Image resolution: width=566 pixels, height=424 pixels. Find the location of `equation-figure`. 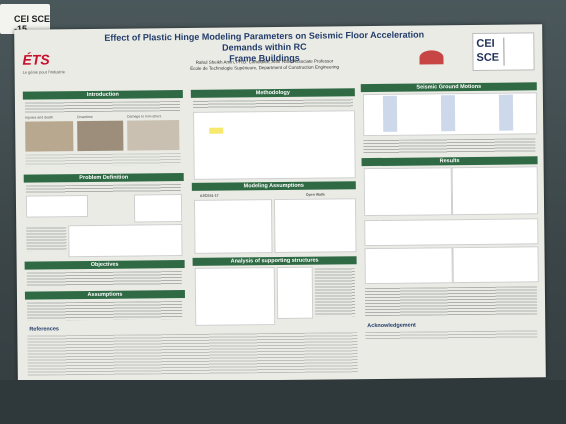

equation-figure is located at coordinates (57, 206).